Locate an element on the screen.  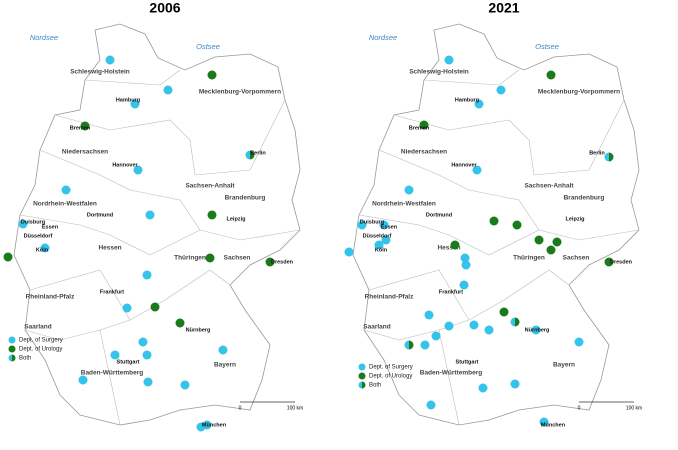
scale-label: 100 km is located at coordinates (295, 408).